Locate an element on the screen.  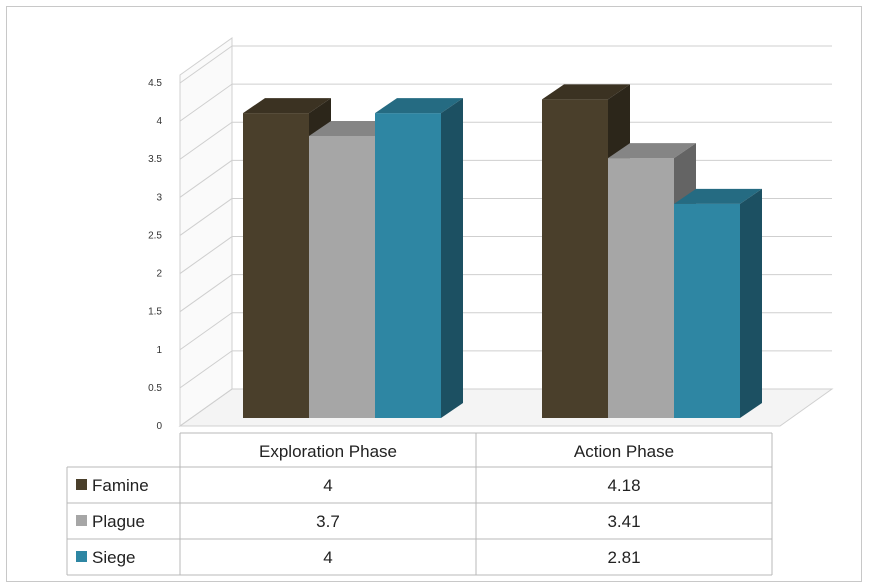
legend-swatch-siege is located at coordinates (81, 556).